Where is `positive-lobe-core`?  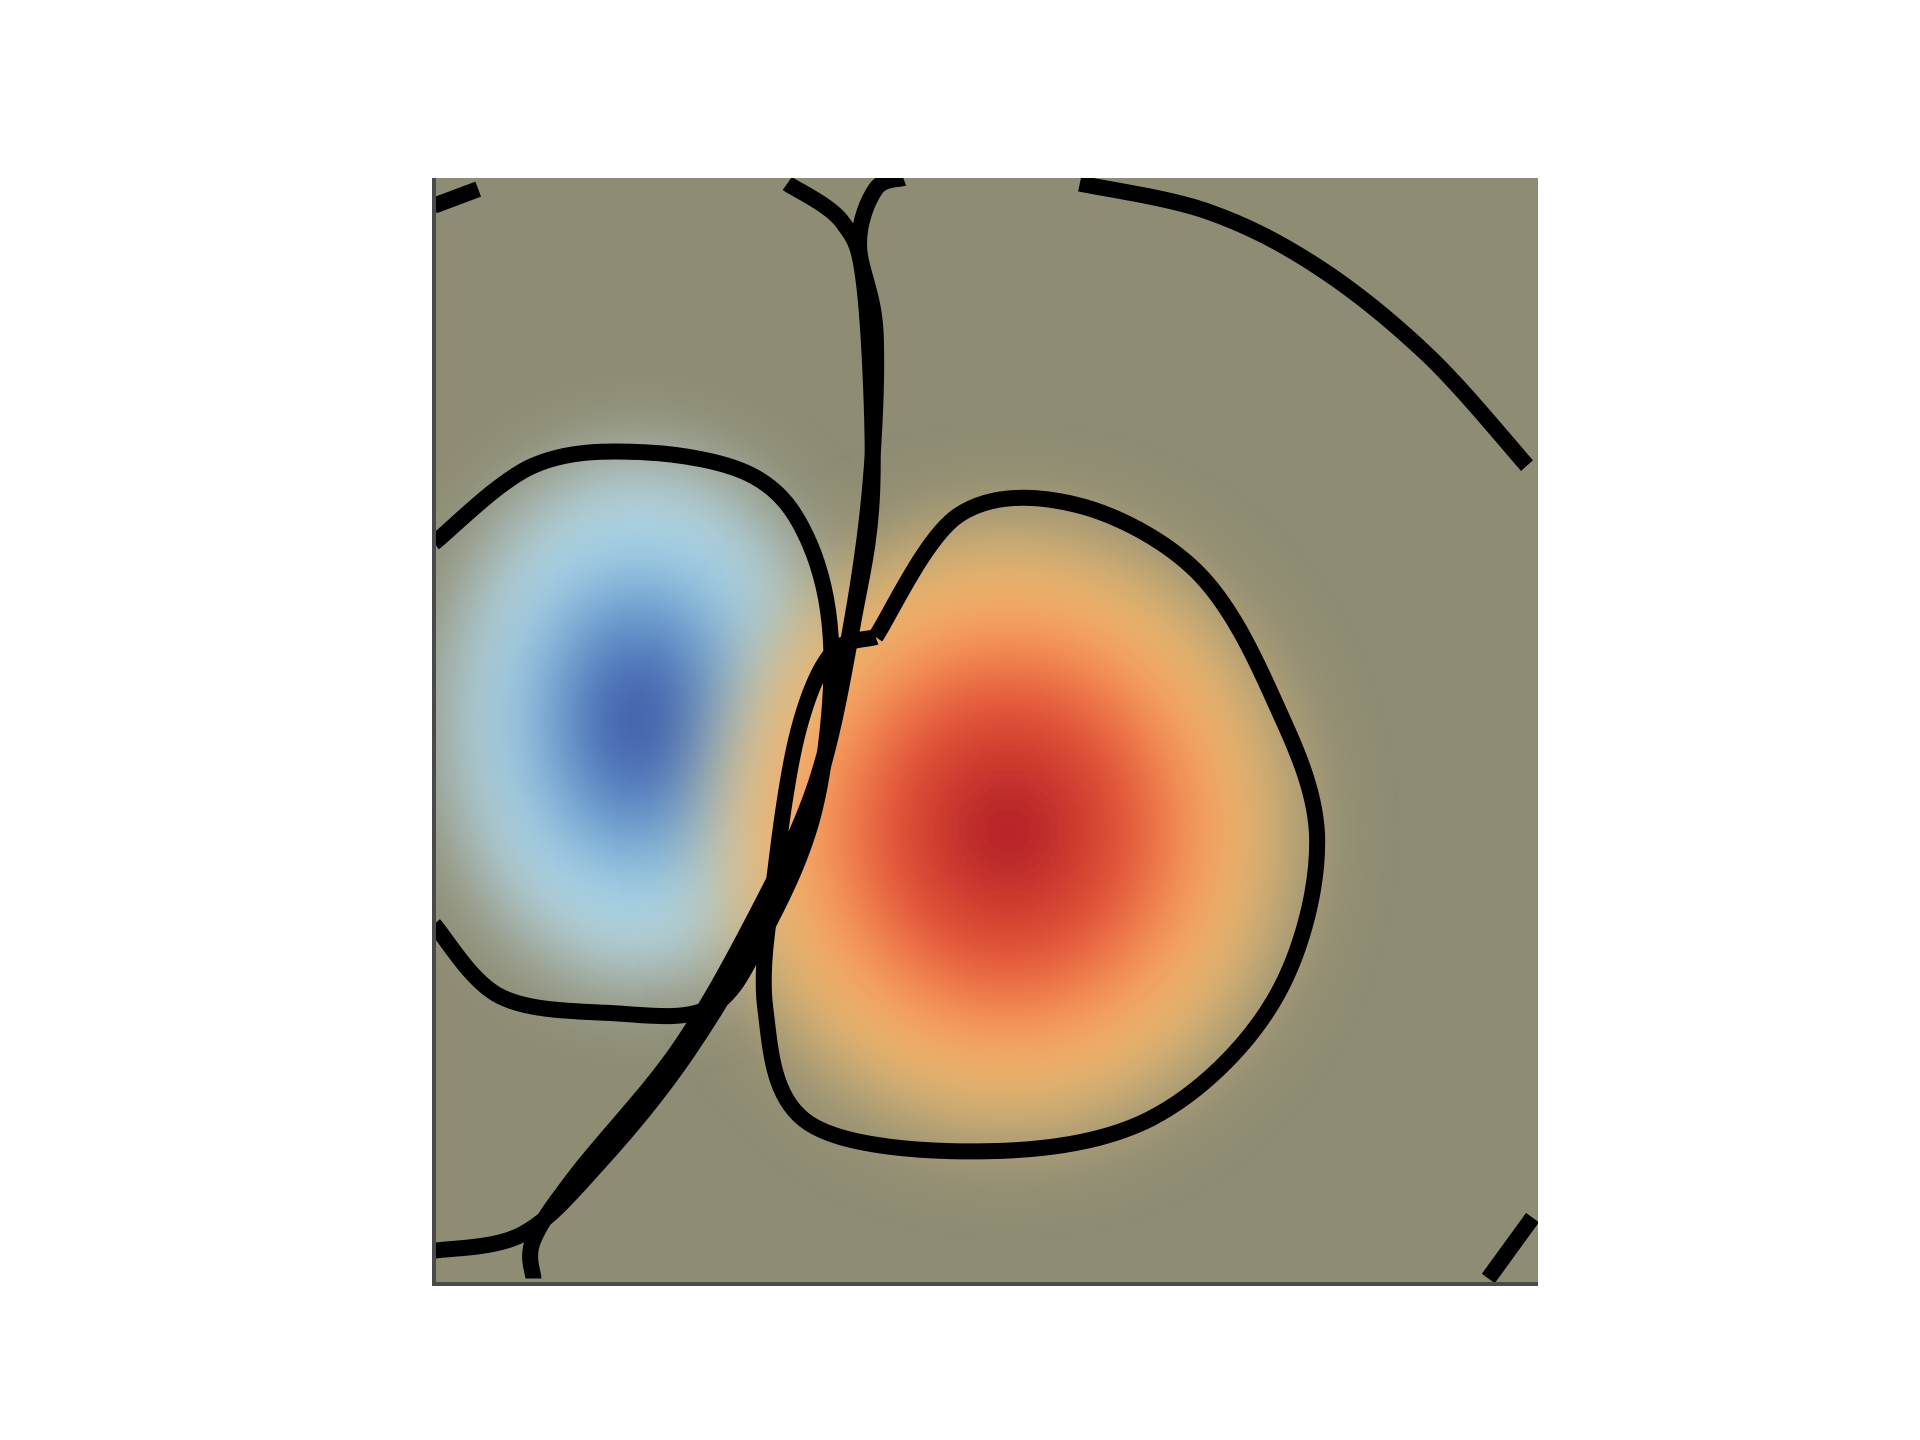 positive-lobe-core is located at coordinates (1008, 830).